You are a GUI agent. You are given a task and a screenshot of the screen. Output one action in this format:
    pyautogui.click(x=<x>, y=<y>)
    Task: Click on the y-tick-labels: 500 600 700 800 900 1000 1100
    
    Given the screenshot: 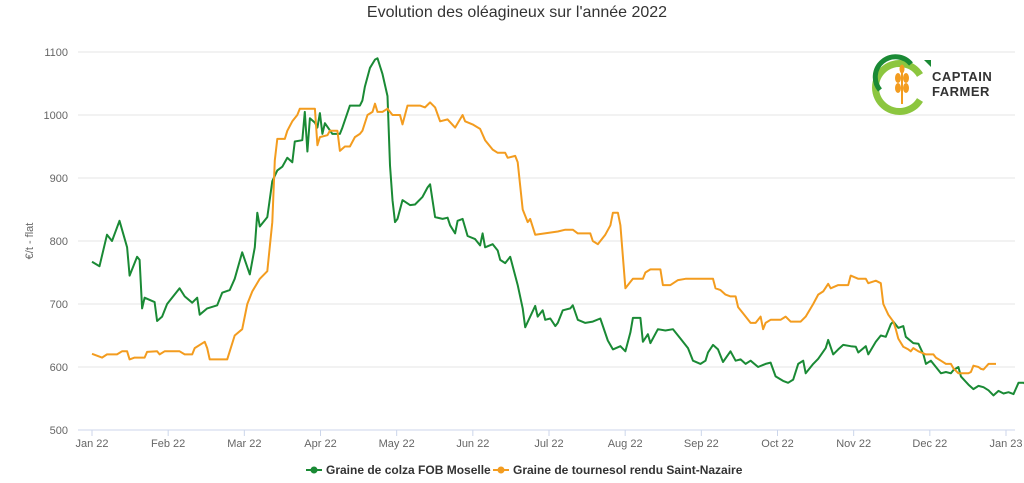 What is the action you would take?
    pyautogui.click(x=56, y=242)
    